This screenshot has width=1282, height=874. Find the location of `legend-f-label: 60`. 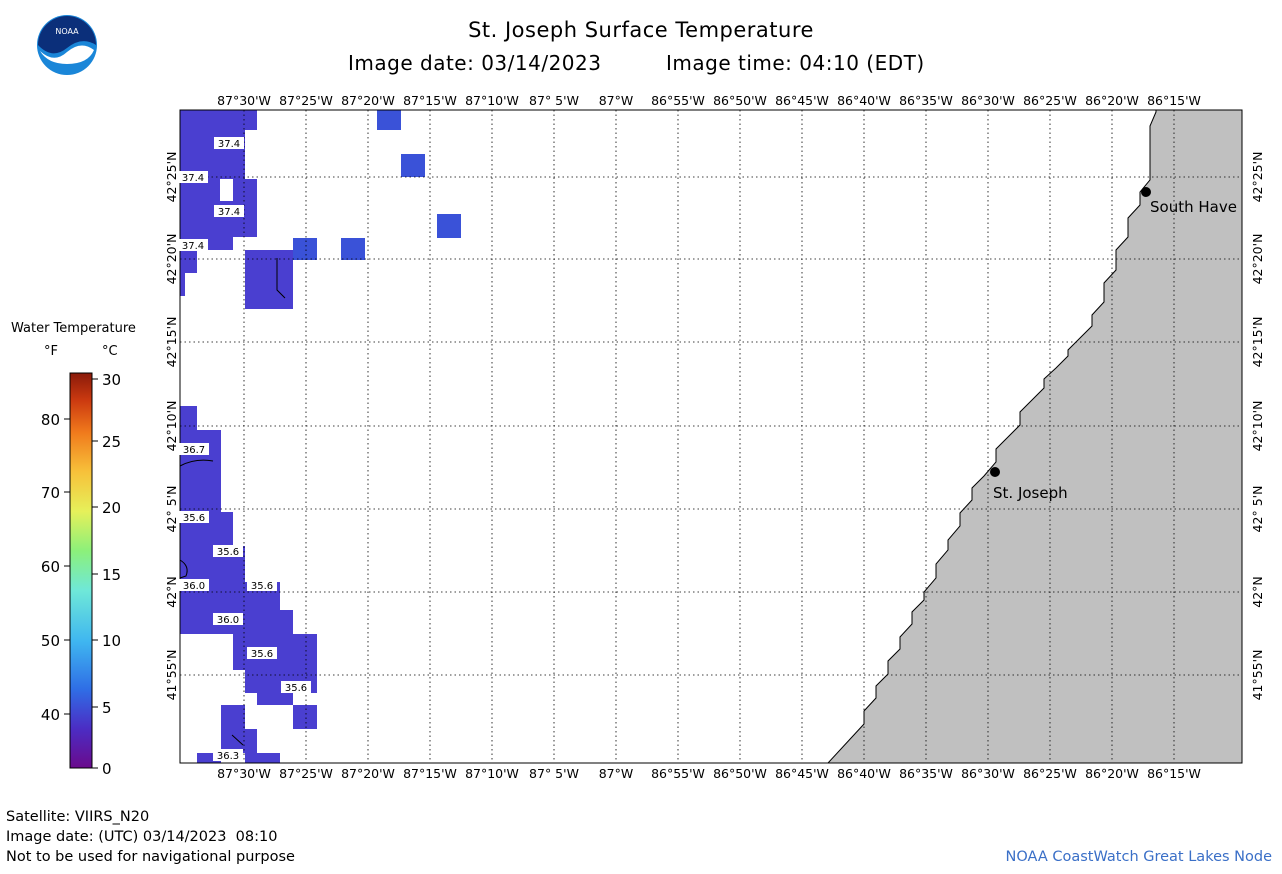

legend-f-label: 60 is located at coordinates (50, 567).